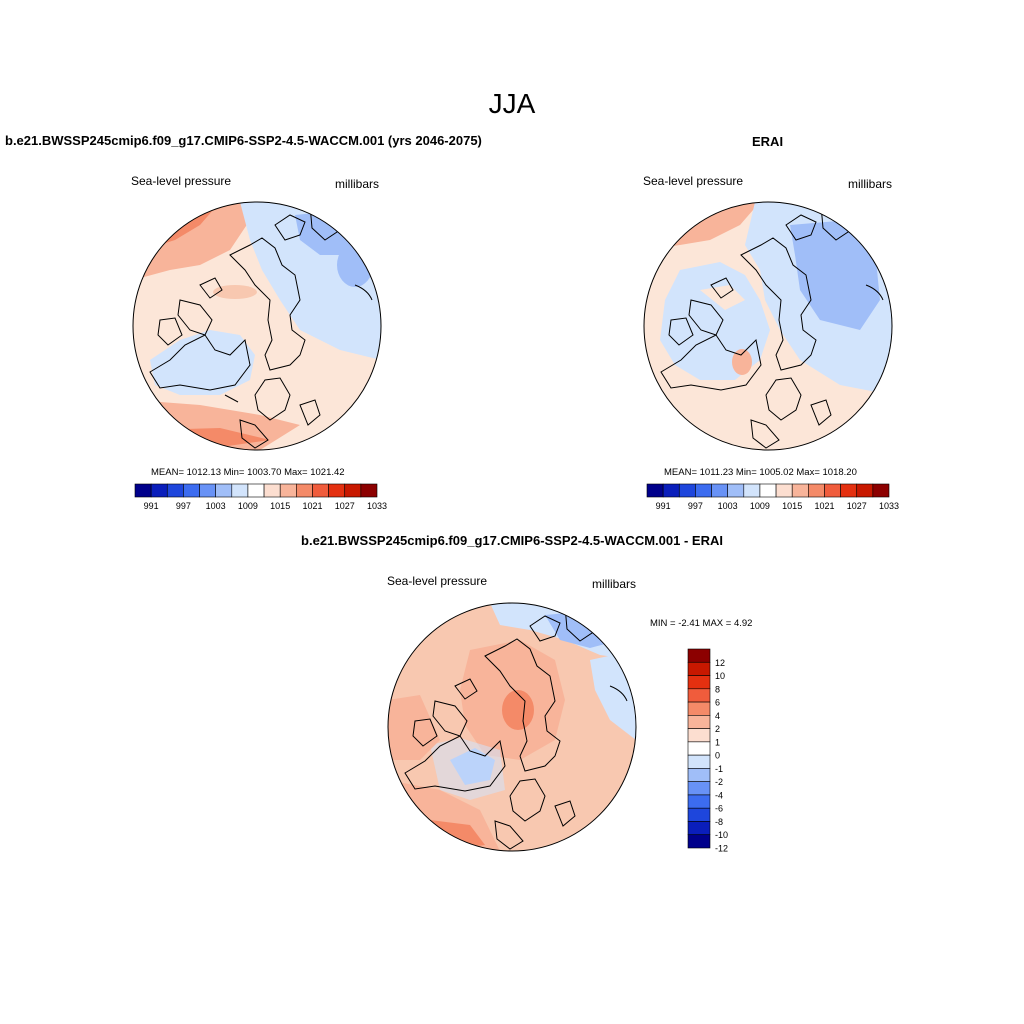 The width and height of the screenshot is (1024, 1024). What do you see at coordinates (512, 103) in the screenshot?
I see `season-title: JJA` at bounding box center [512, 103].